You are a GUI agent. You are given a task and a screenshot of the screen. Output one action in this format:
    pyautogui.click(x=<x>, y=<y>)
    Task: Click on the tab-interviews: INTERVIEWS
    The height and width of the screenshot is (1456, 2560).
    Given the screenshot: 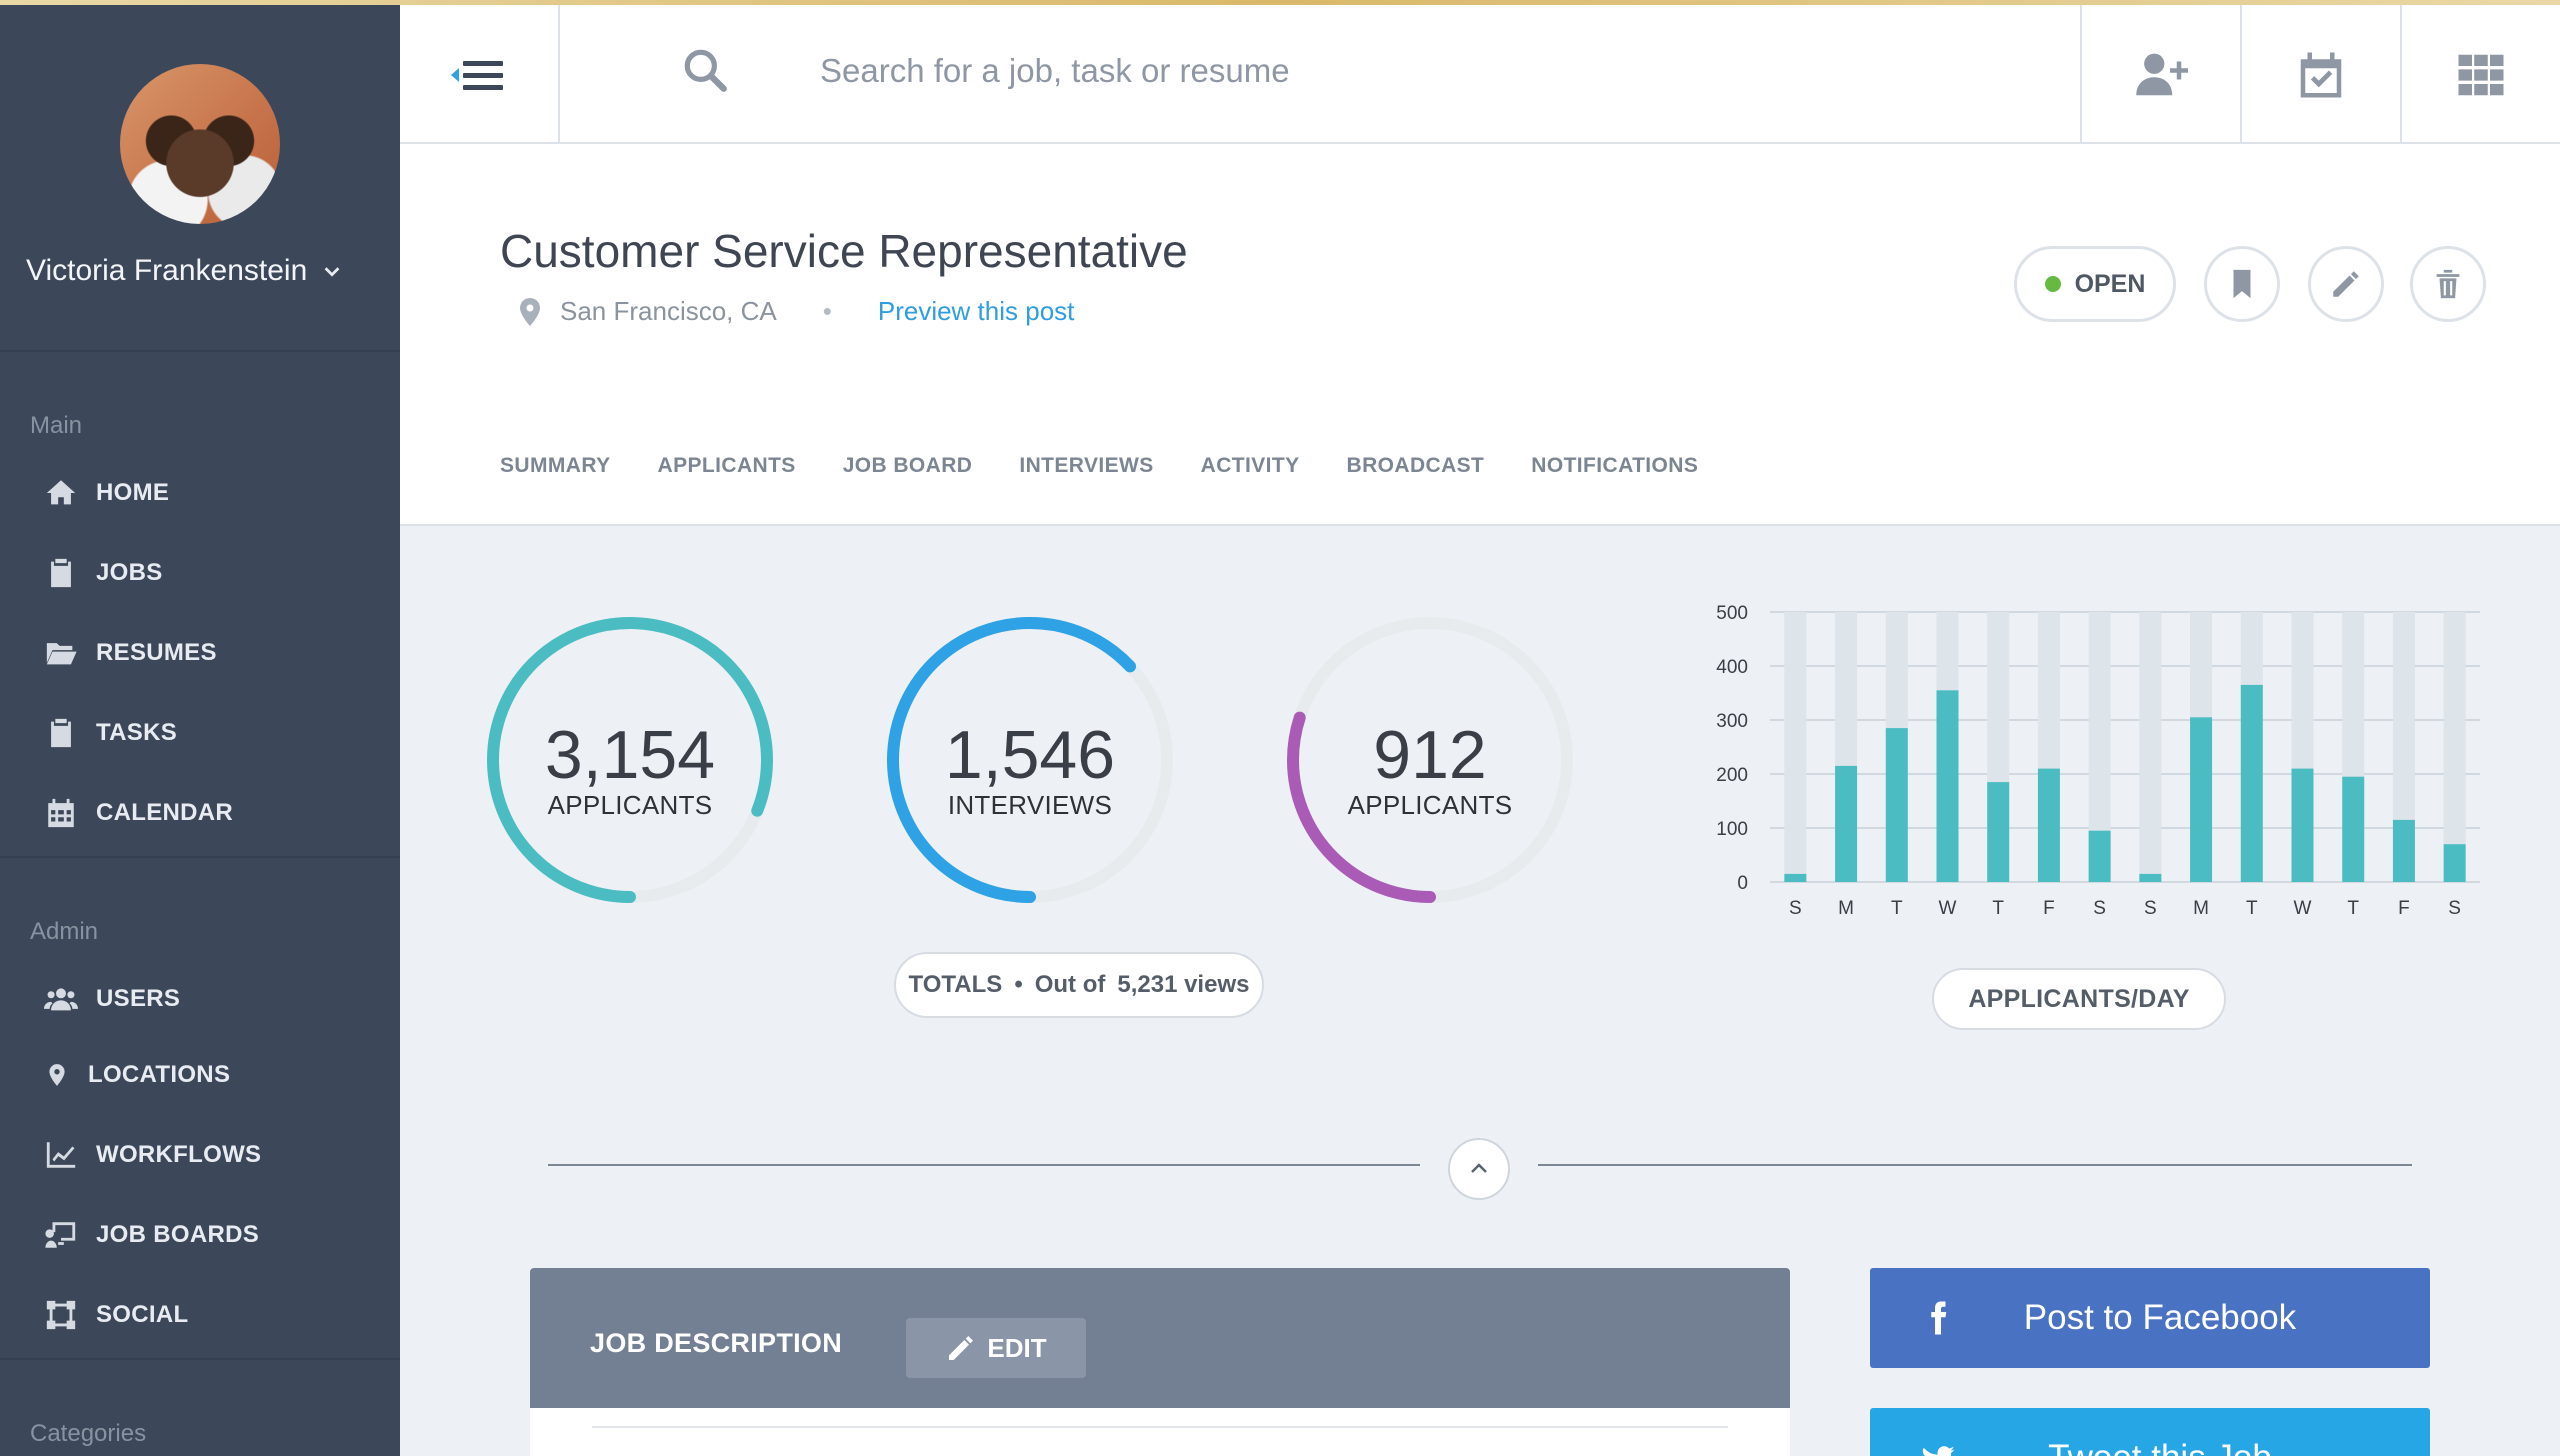 What is the action you would take?
    pyautogui.click(x=1086, y=465)
    